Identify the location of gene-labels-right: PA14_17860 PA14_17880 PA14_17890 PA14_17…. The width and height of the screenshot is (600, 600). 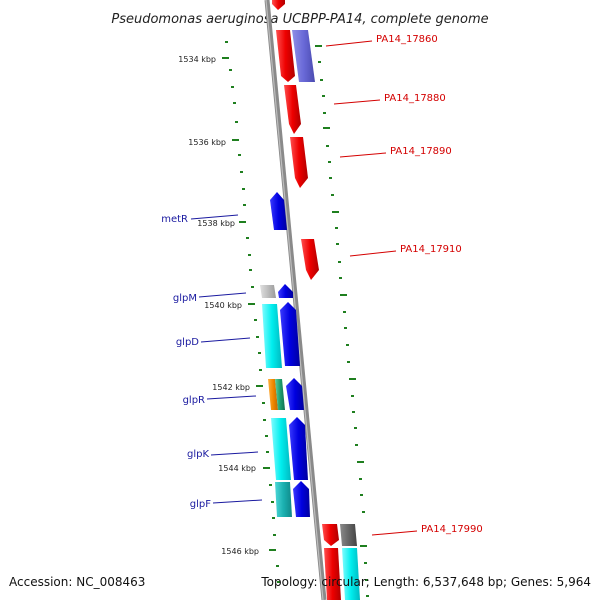
(429, 284).